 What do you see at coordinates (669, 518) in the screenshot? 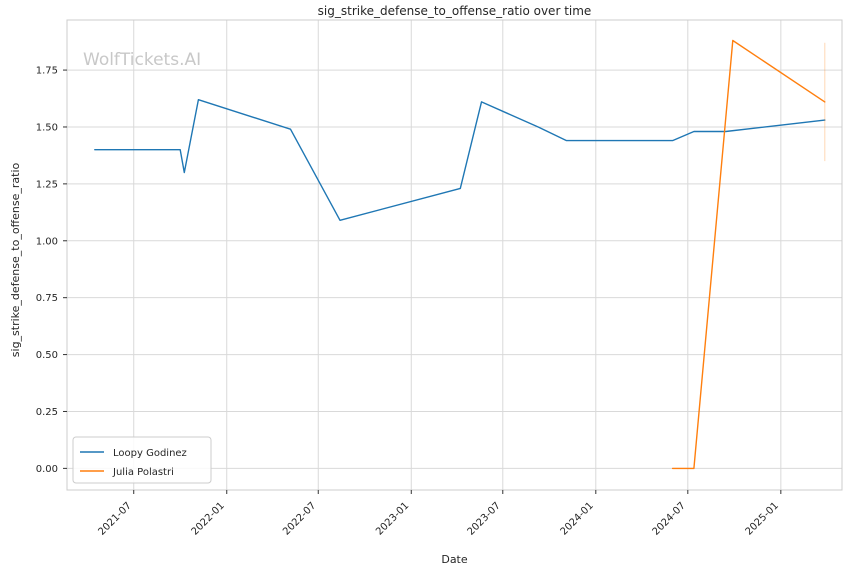
I see `x-tick-label: 2024-07` at bounding box center [669, 518].